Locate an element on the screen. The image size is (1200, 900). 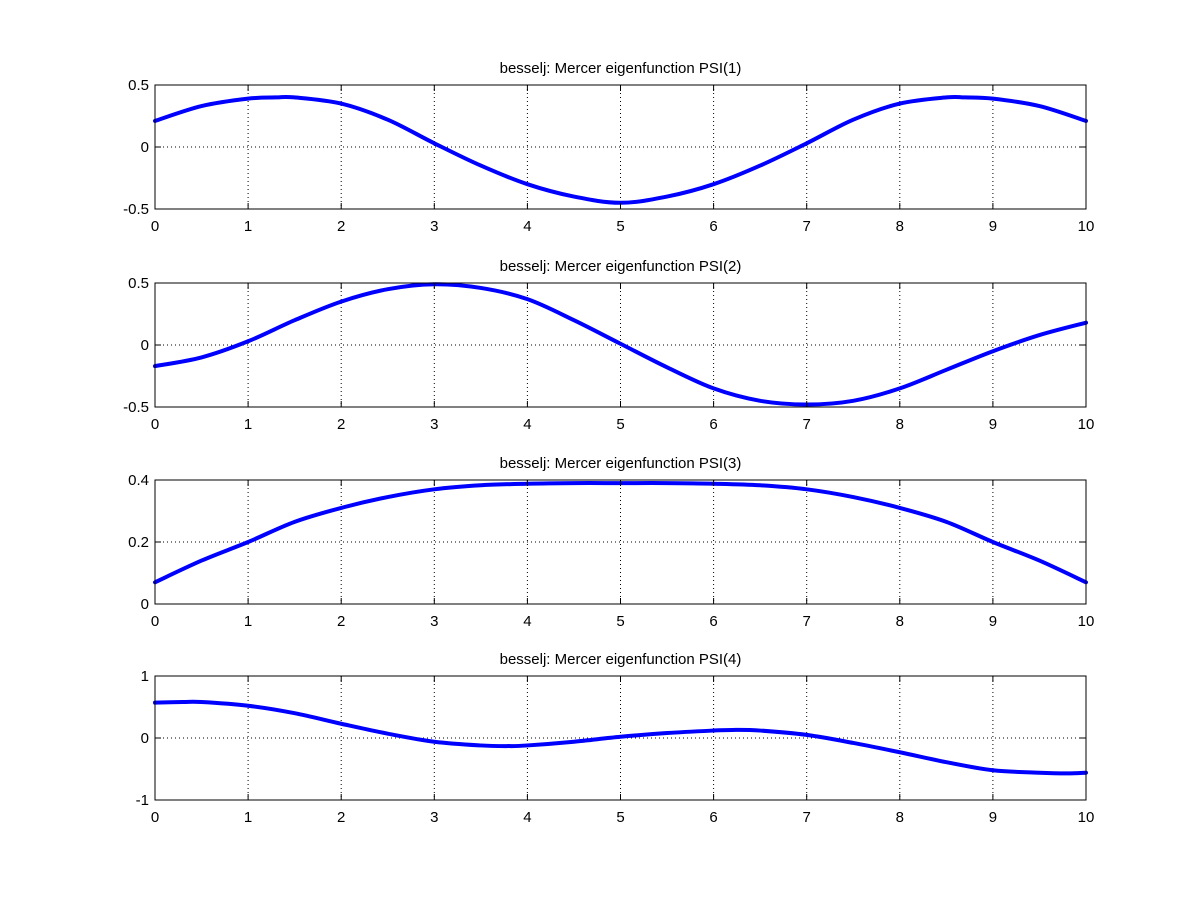
y-tick-label-0: 0 is located at coordinates (145, 604).